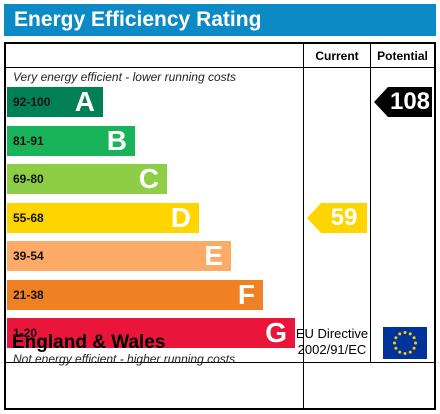 This screenshot has width=440, height=414. I want to click on rating-value: 59, so click(344, 217).